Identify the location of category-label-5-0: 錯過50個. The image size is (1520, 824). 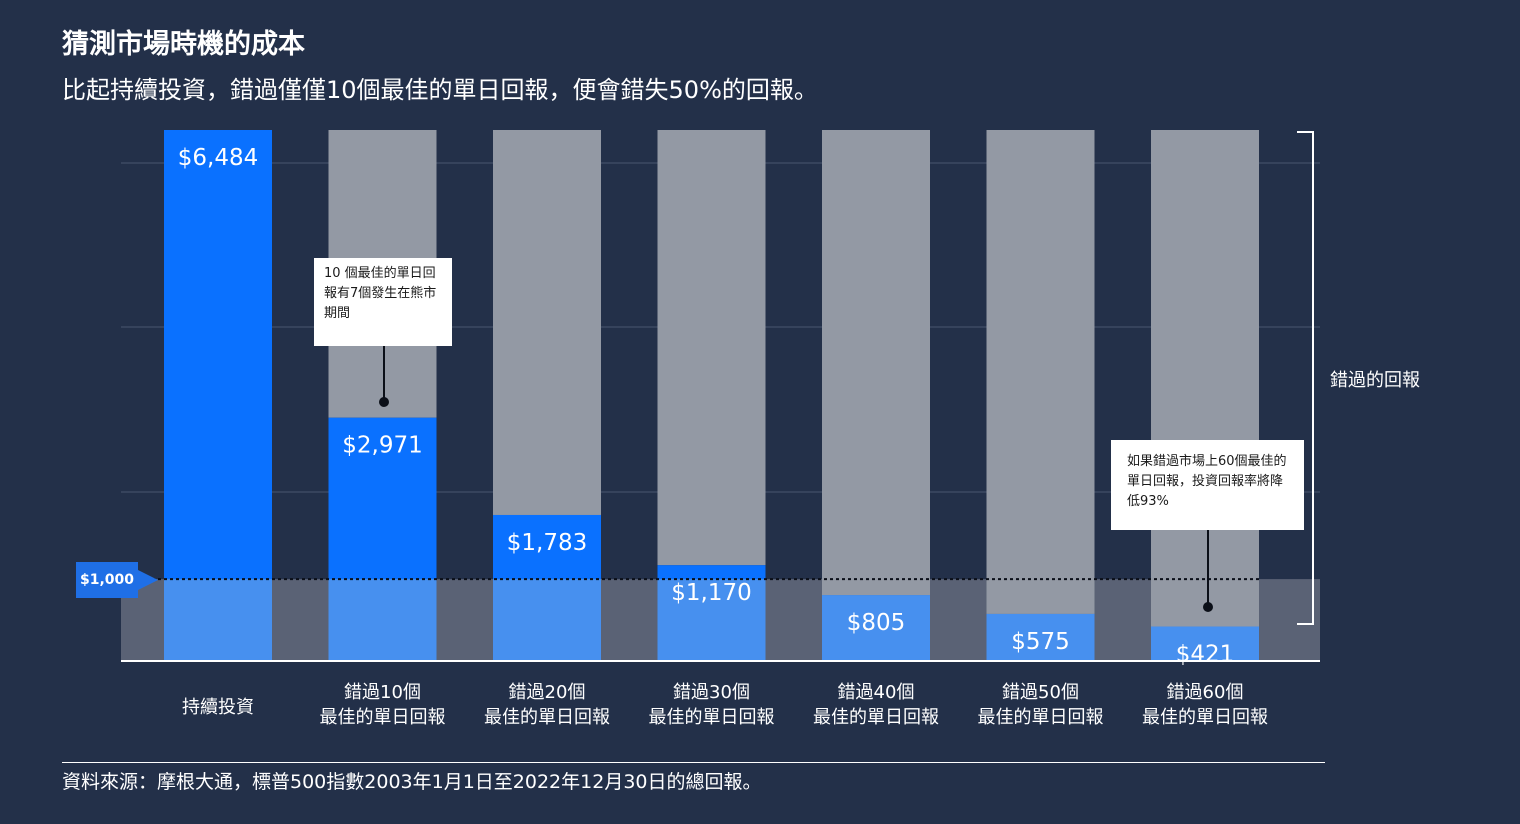
(1040, 692).